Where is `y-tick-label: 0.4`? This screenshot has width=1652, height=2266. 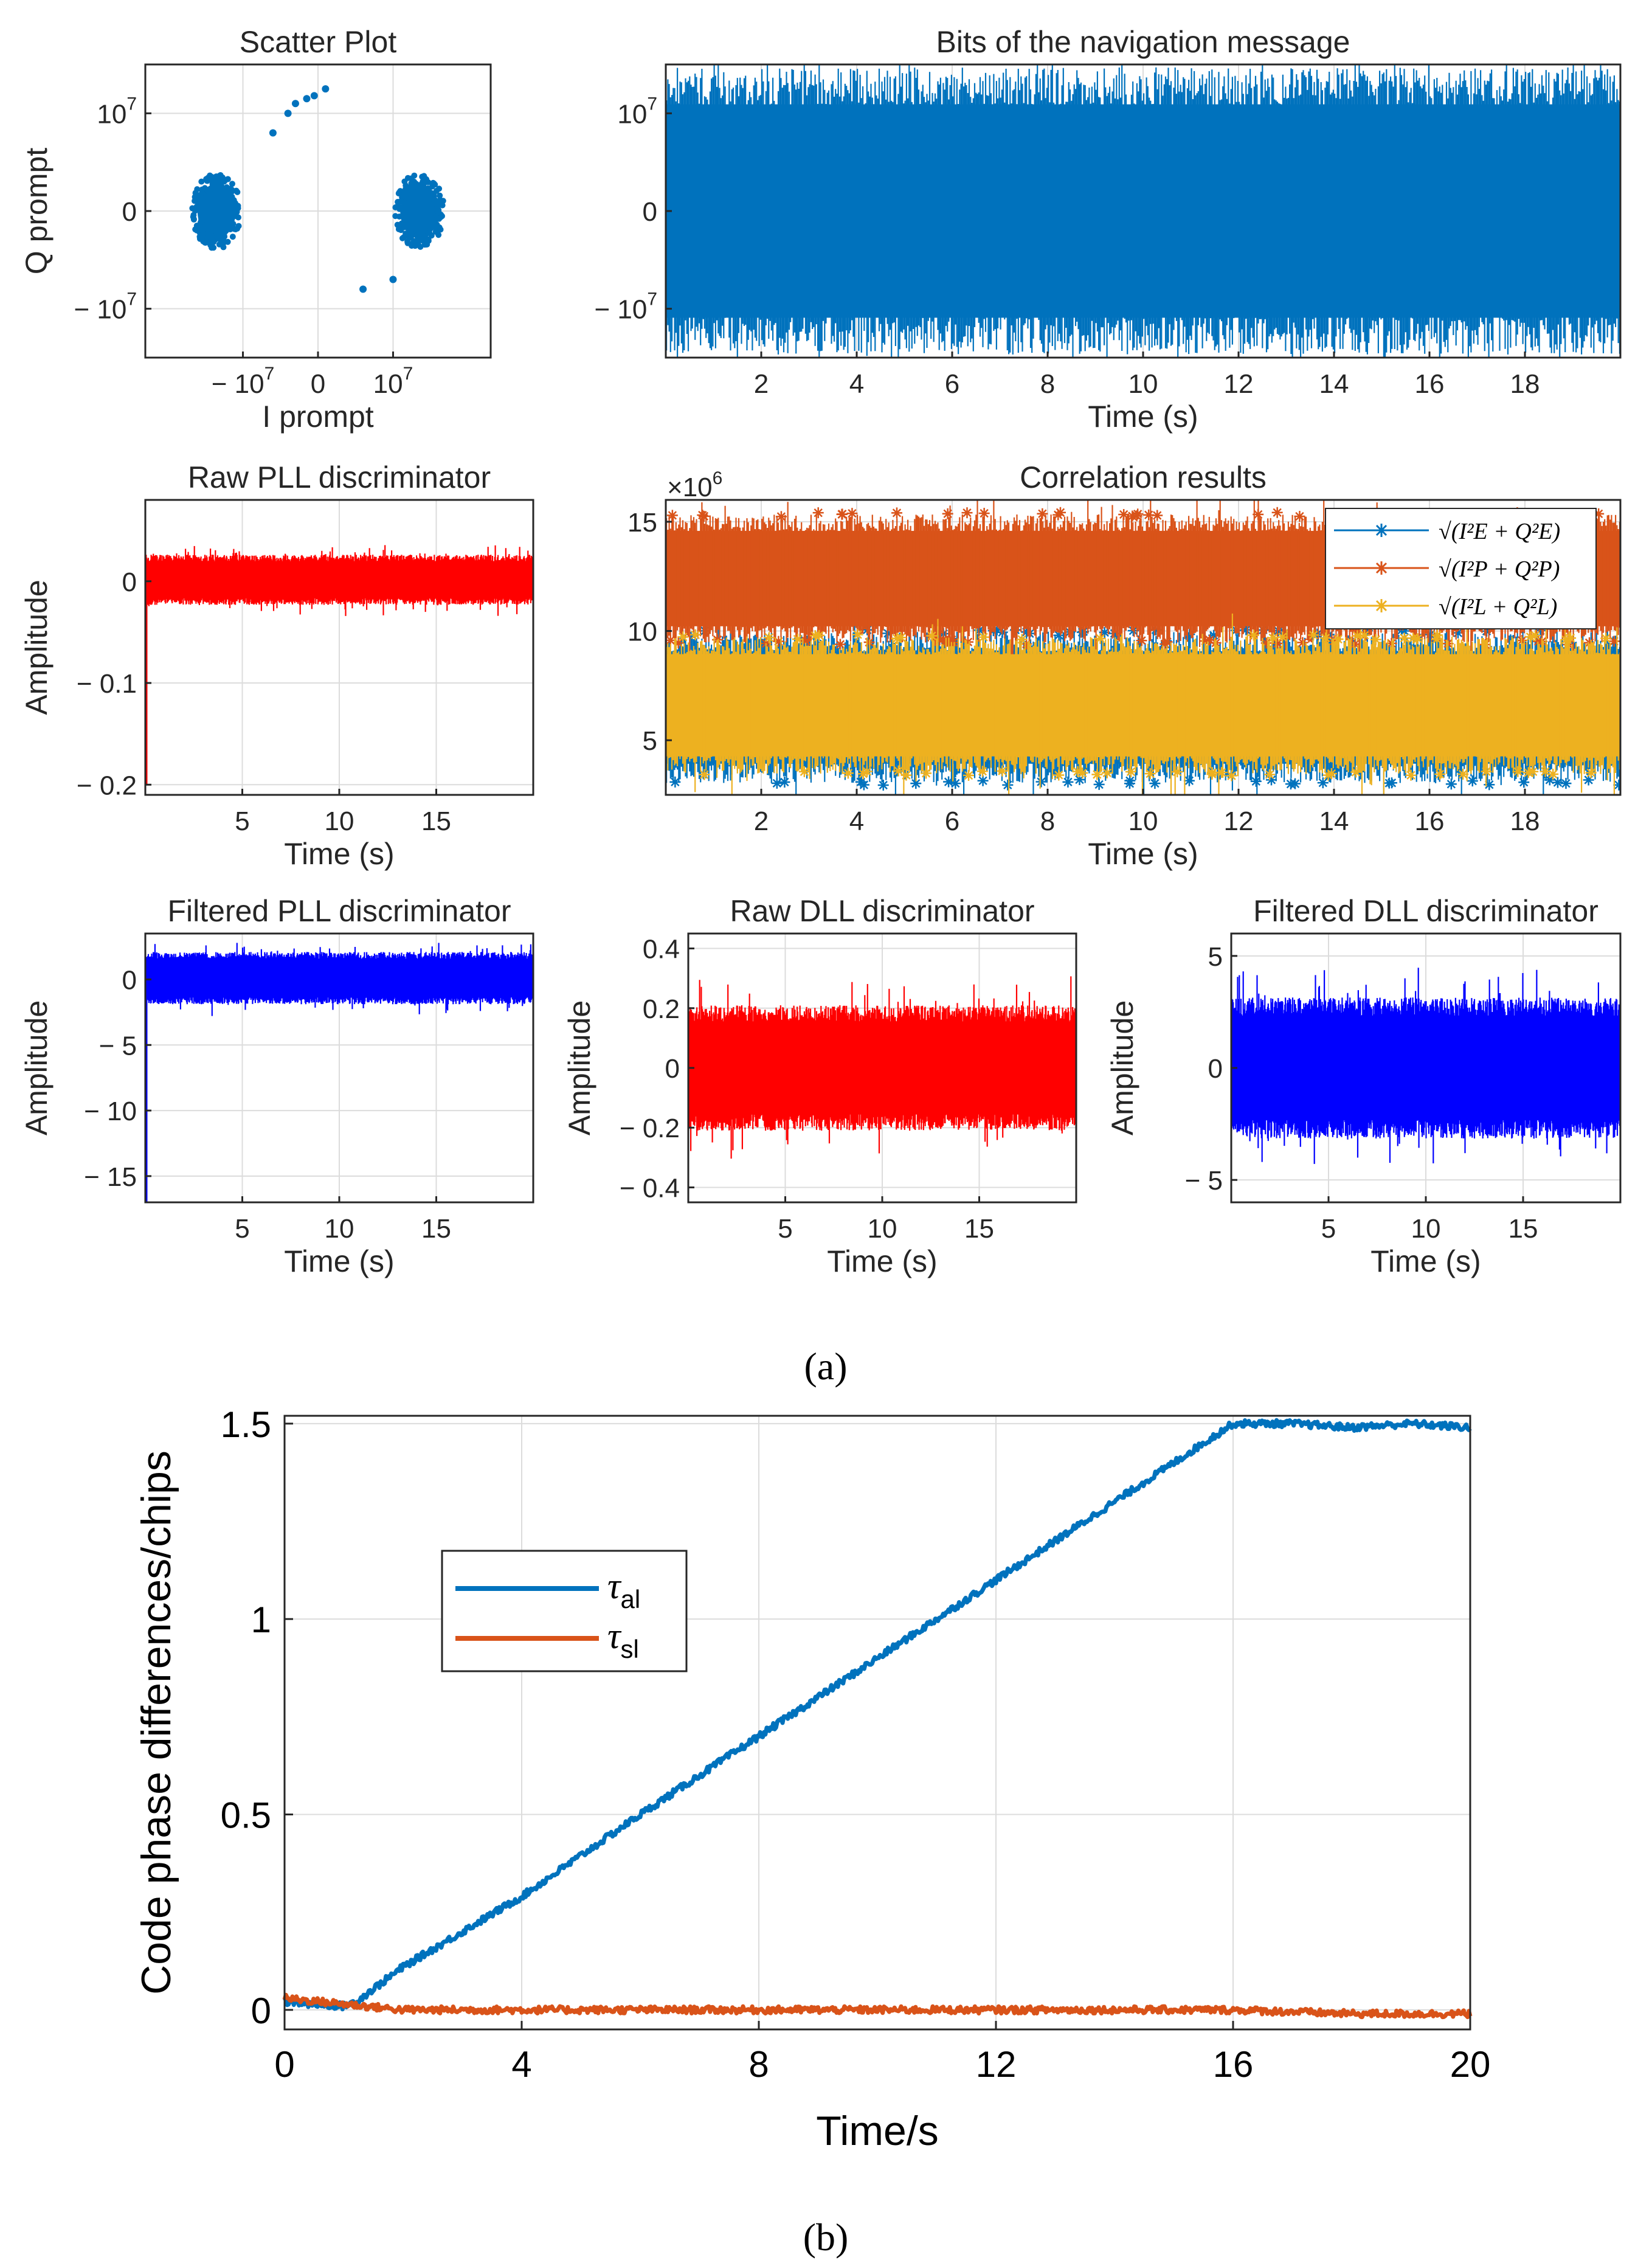
y-tick-label: 0.4 is located at coordinates (661, 950).